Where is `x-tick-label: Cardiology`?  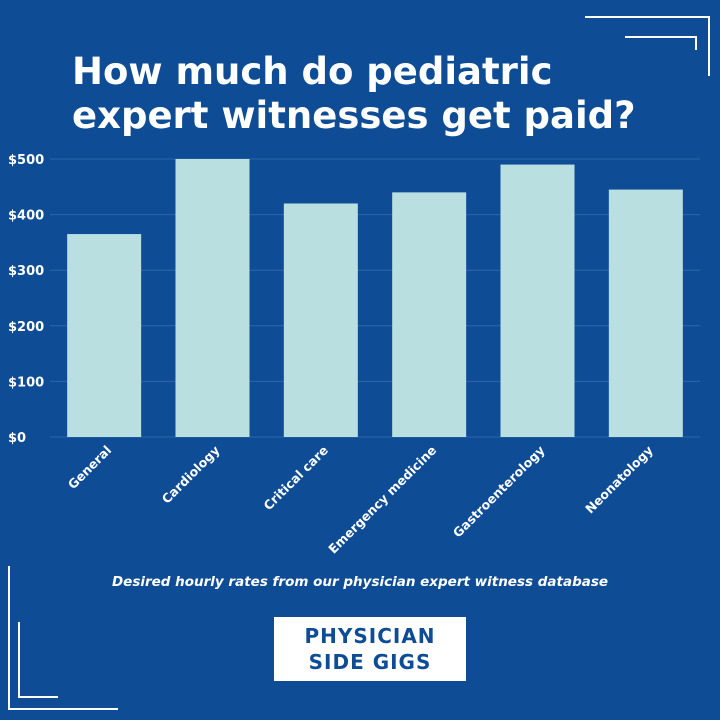 x-tick-label: Cardiology is located at coordinates (191, 475).